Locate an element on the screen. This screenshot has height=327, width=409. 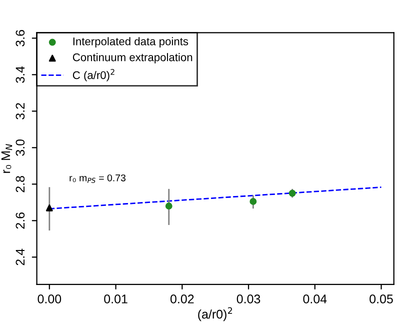
x-tick-label: 0.04 is located at coordinates (315, 299).